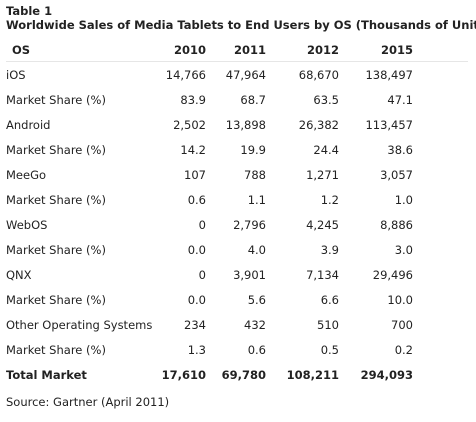 This screenshot has width=476, height=422. I want to click on cell-2015: 38.6, so click(400, 149).